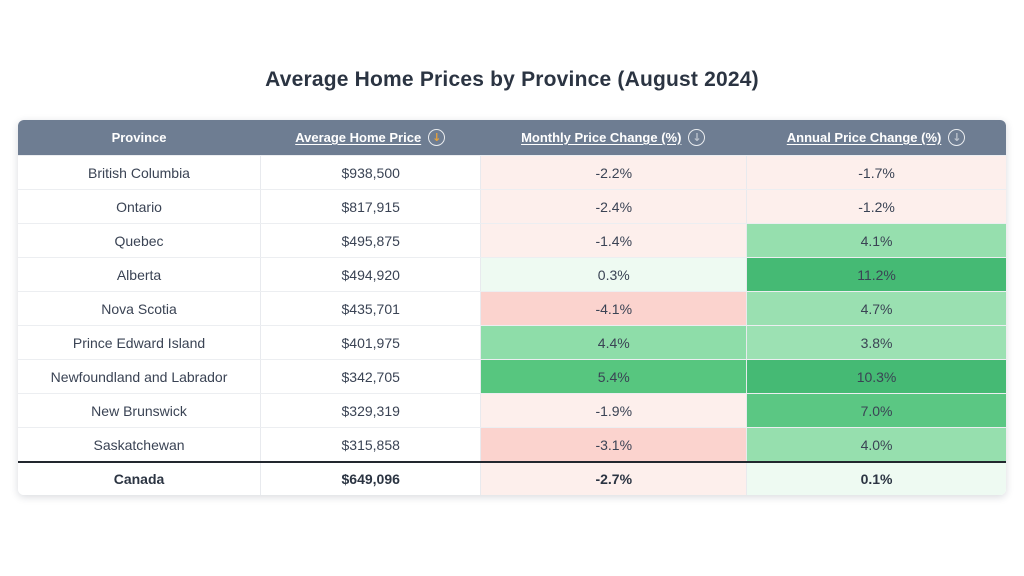 The image size is (1024, 576). Describe the element at coordinates (613, 206) in the screenshot. I see `cell-monthly-change: -2.4%` at that location.